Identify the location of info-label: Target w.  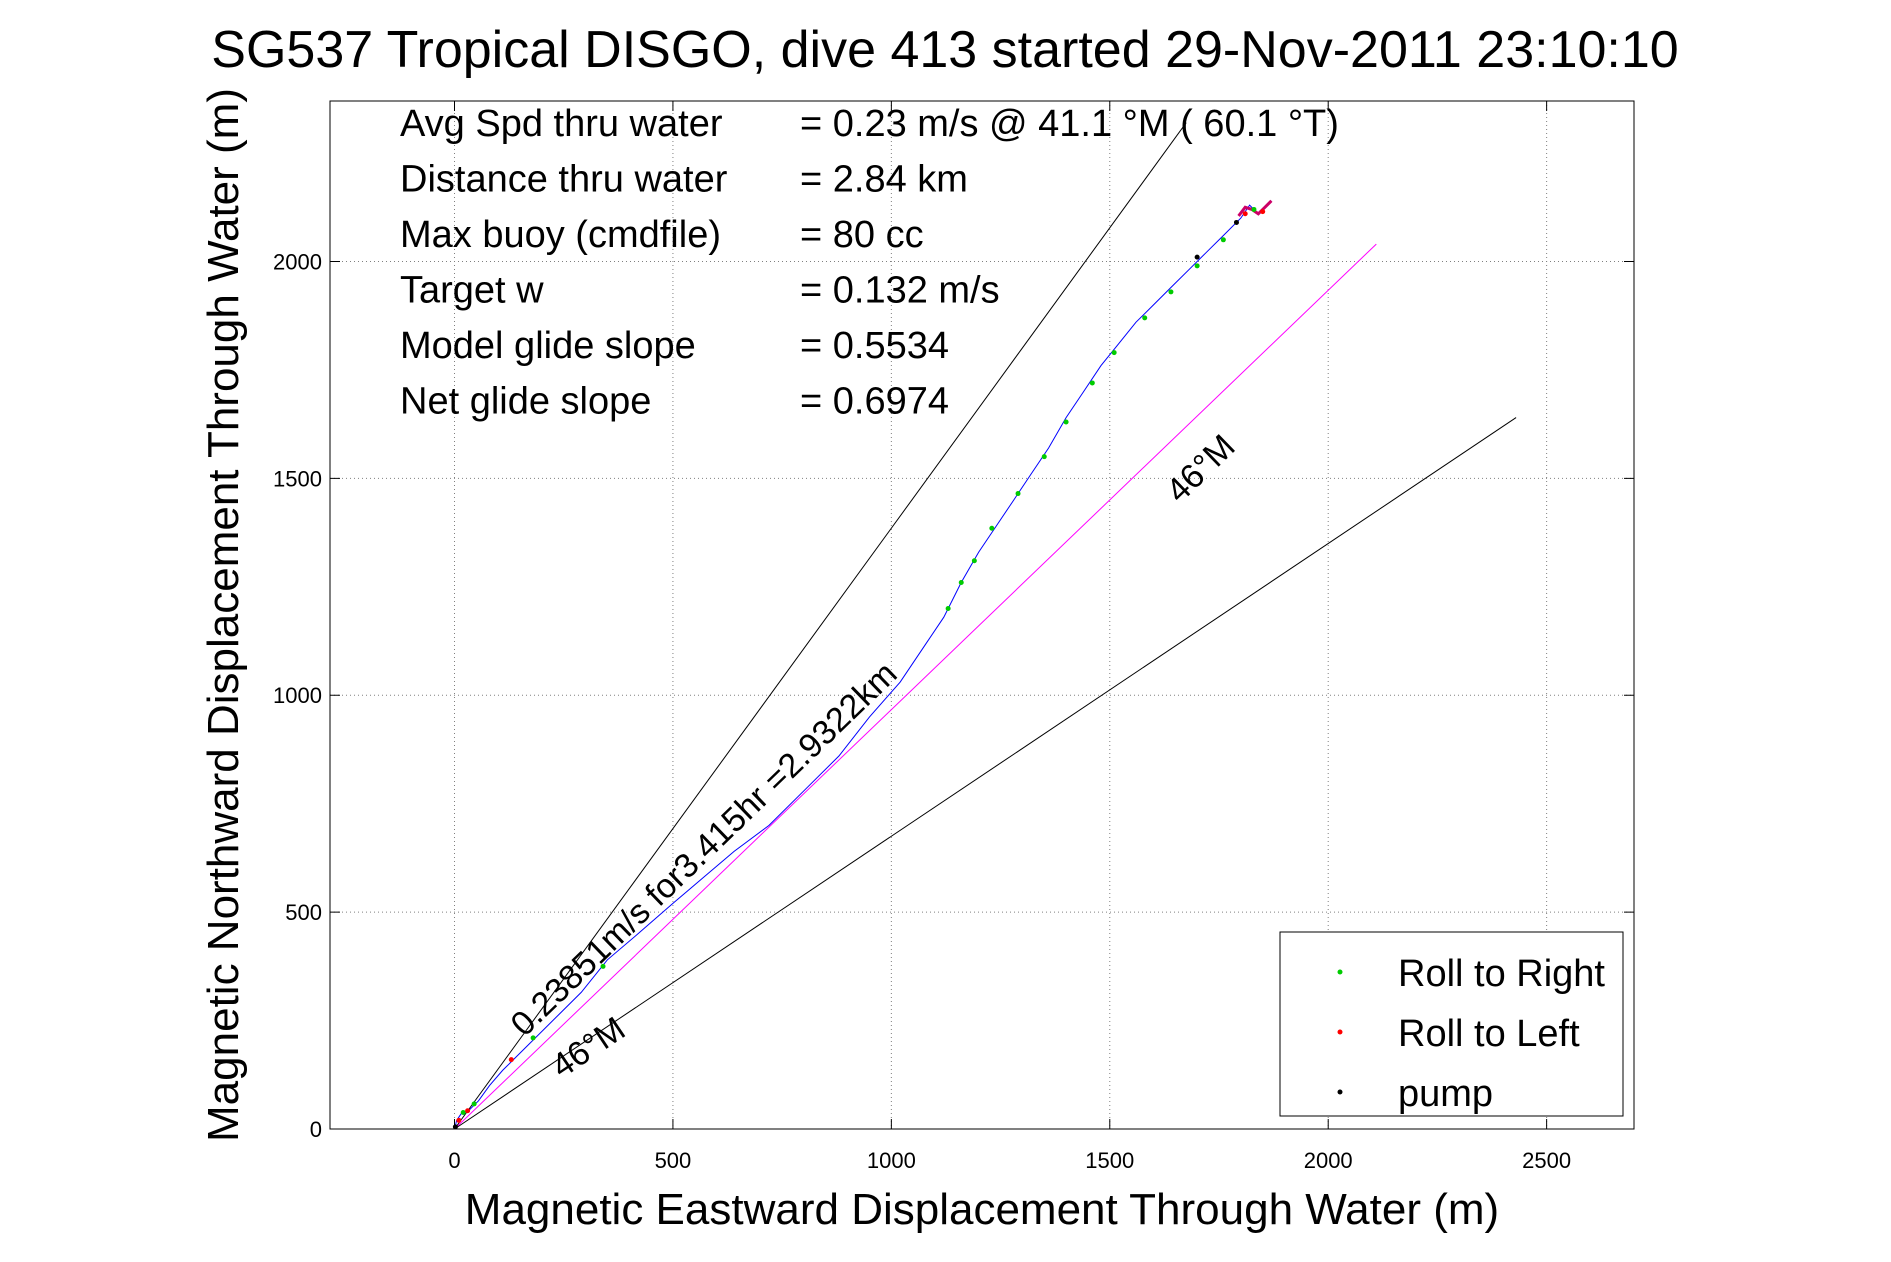
(472, 291).